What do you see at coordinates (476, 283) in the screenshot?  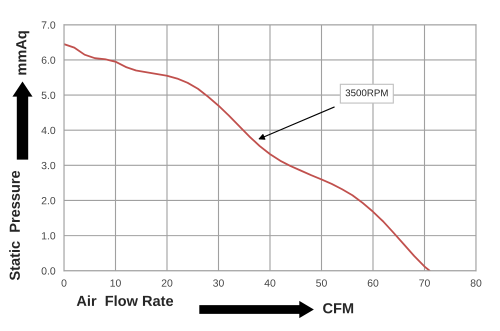 I see `x-tick-label: 80` at bounding box center [476, 283].